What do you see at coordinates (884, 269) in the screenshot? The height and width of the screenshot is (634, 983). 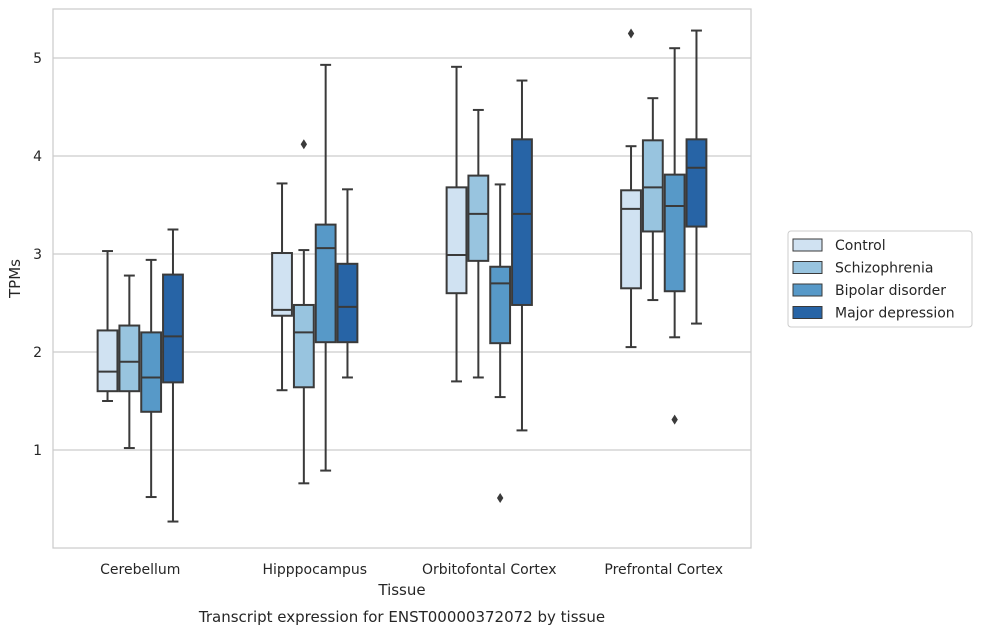 I see `legend-label: Schizophrenia` at bounding box center [884, 269].